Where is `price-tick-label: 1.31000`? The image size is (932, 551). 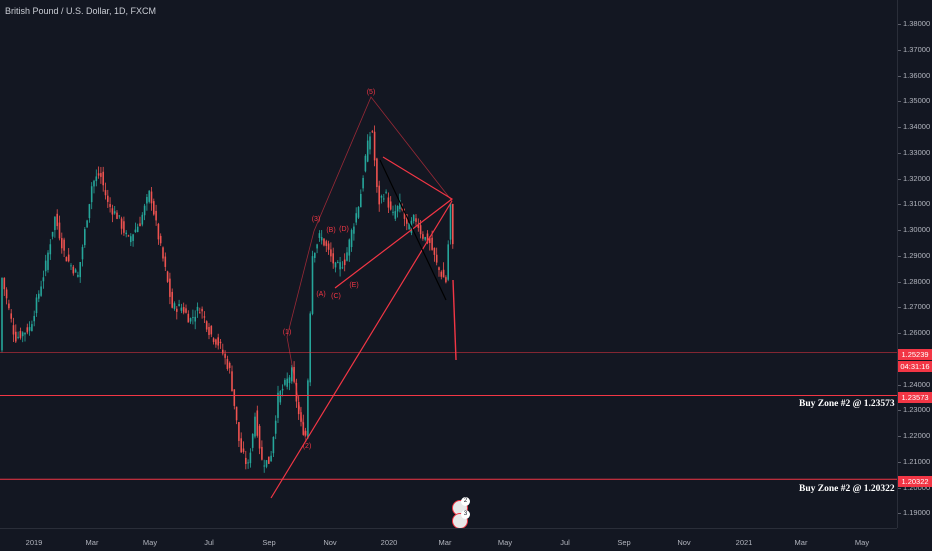 price-tick-label: 1.31000 is located at coordinates (917, 204).